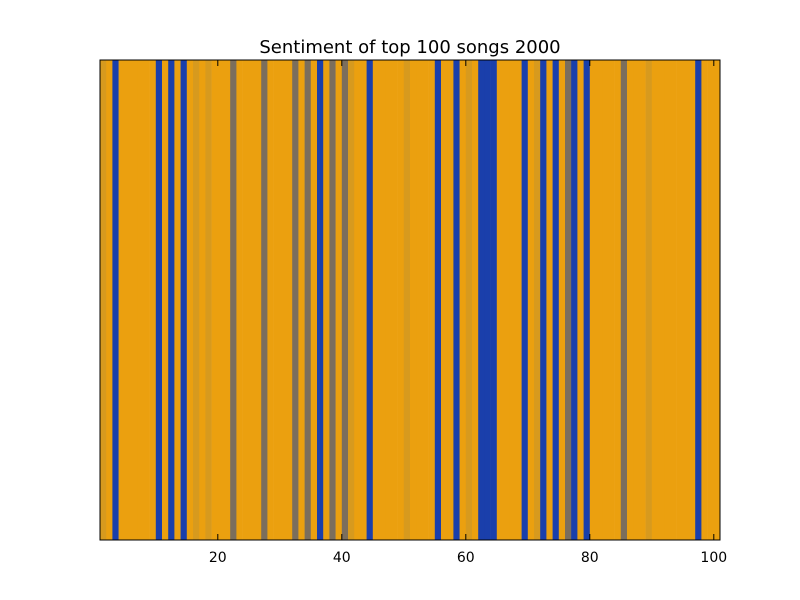  What do you see at coordinates (218, 558) in the screenshot?
I see `x-tick-label: 20` at bounding box center [218, 558].